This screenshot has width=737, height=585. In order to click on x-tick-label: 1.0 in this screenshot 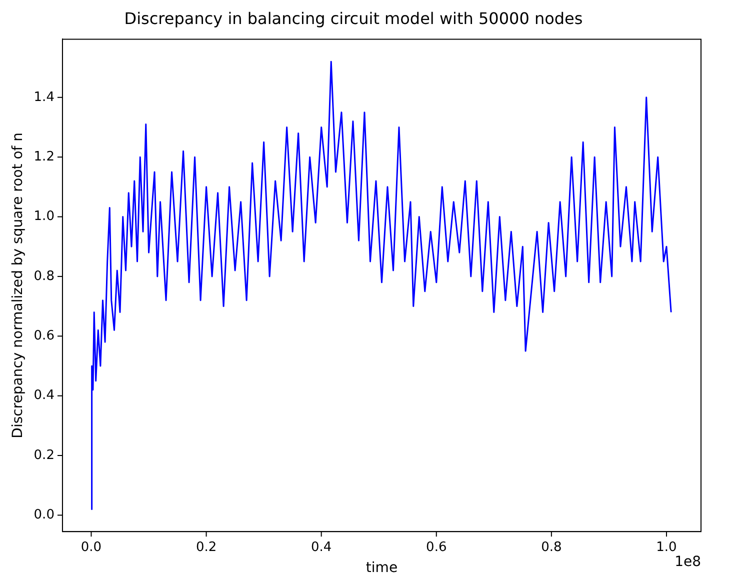, I will do `click(666, 547)`.